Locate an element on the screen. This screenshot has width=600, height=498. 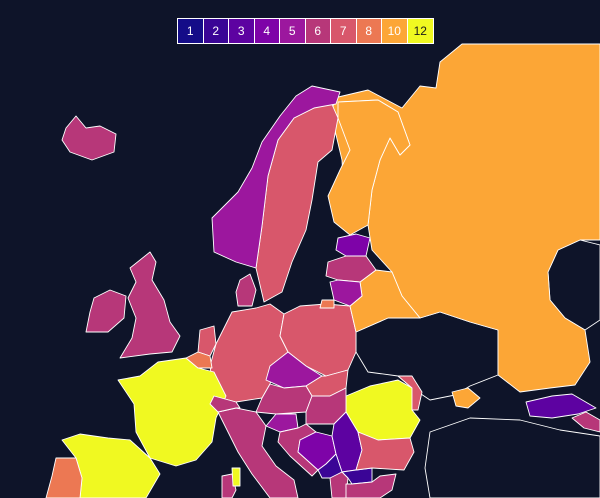
legend-item-4: 4 is located at coordinates (267, 31).